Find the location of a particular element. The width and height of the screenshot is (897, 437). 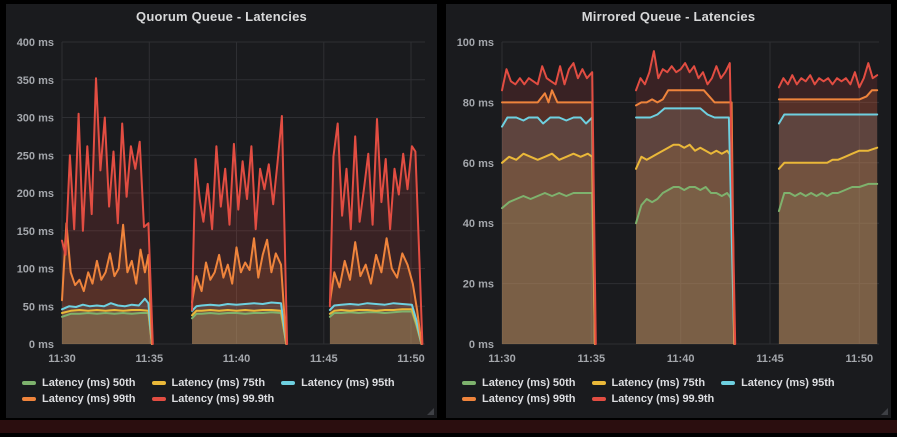

x-axis-label: 11:40 is located at coordinates (681, 359).